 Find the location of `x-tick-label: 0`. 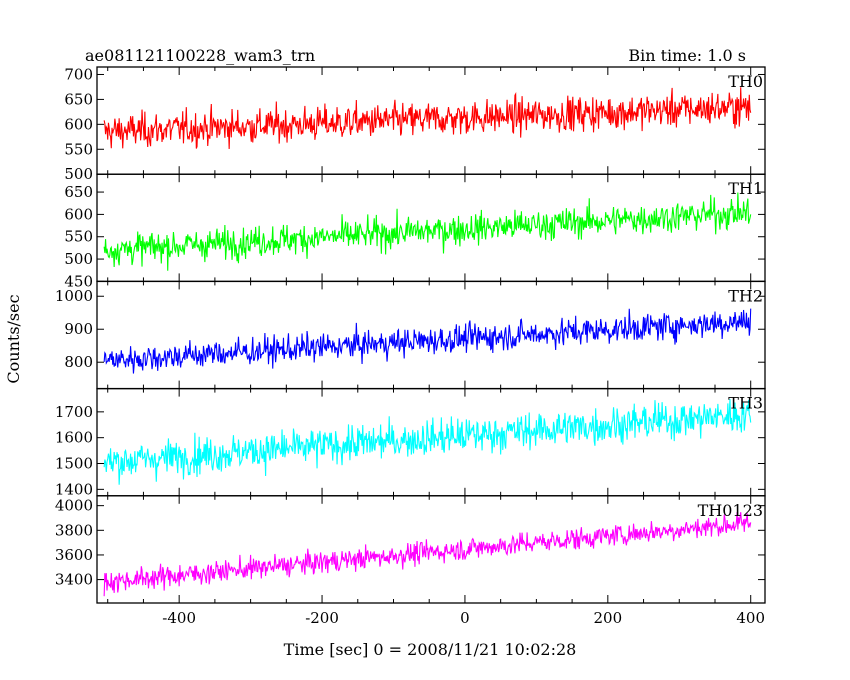

x-tick-label: 0 is located at coordinates (465, 618).